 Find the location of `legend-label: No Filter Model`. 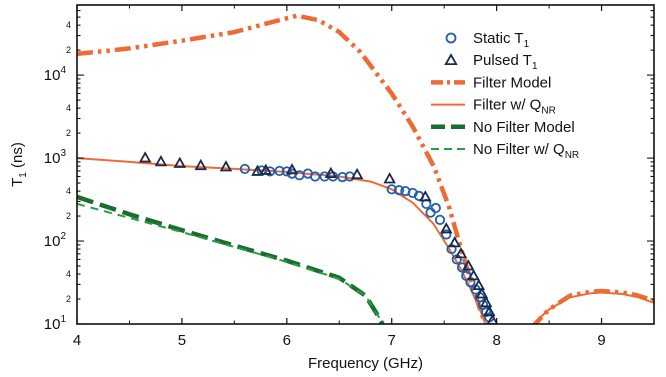

legend-label: No Filter Model is located at coordinates (524, 127).